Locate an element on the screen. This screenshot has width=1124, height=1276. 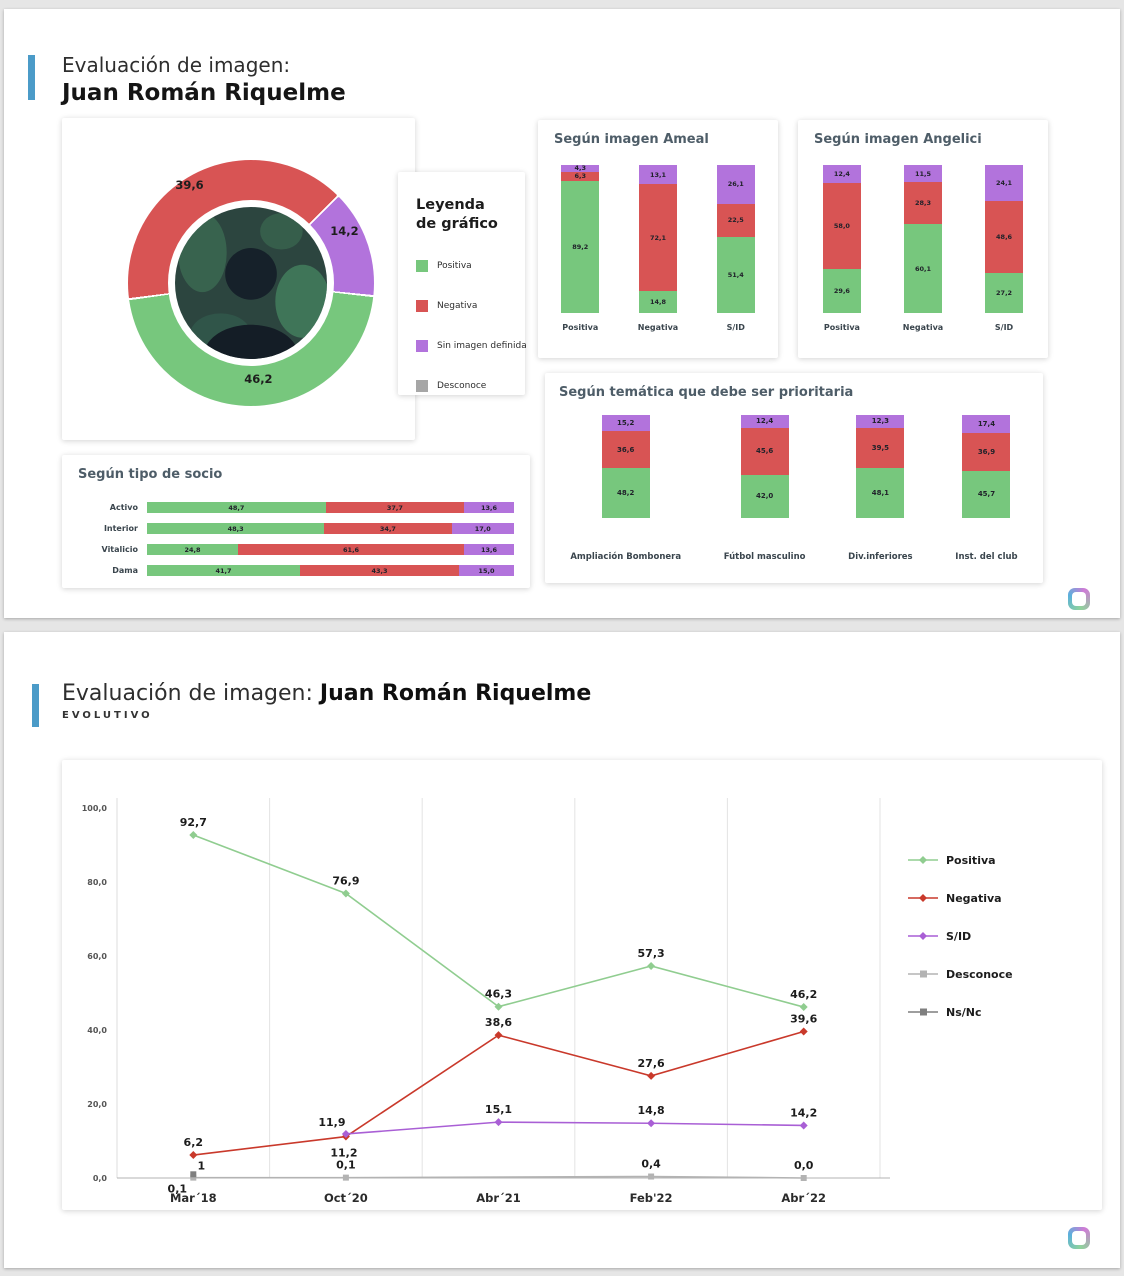
socio-category-label: Interior is located at coordinates (120, 528).